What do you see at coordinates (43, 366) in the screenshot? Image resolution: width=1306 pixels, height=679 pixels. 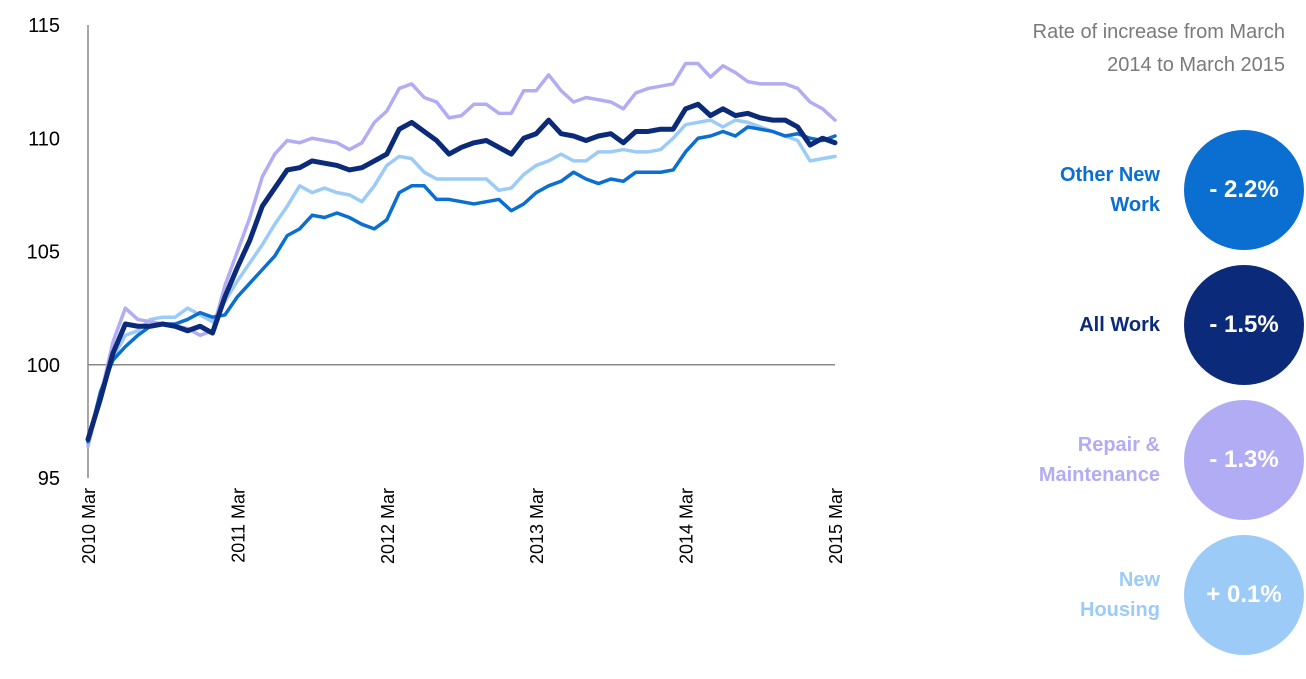 I see `y-tick-label: 100` at bounding box center [43, 366].